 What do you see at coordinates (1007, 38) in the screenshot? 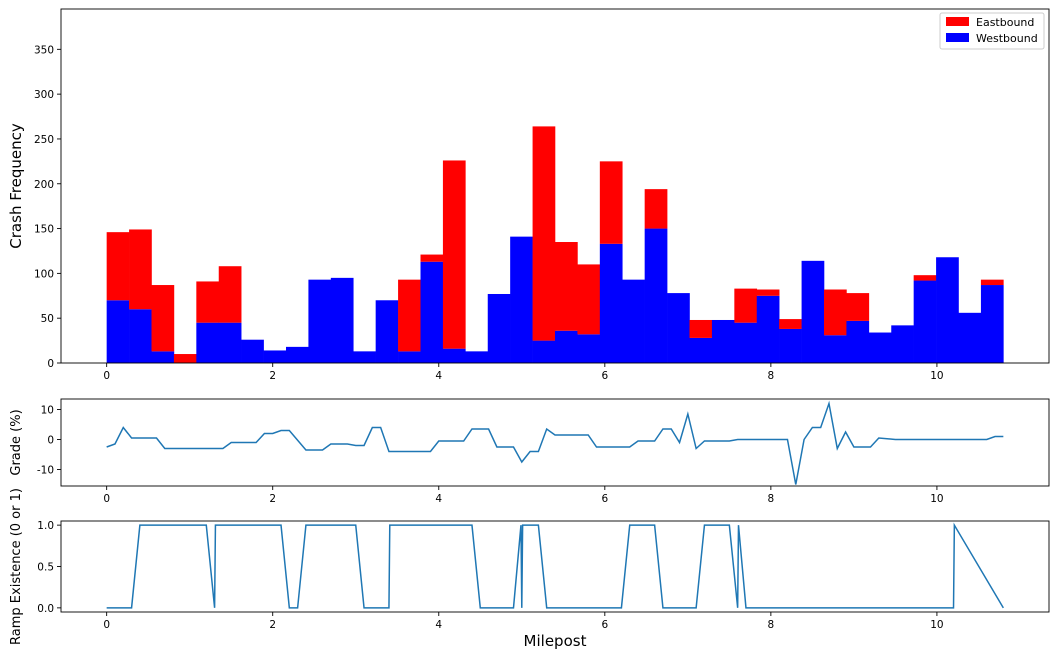
I see `legend-label-westbound: Westbound` at bounding box center [1007, 38].